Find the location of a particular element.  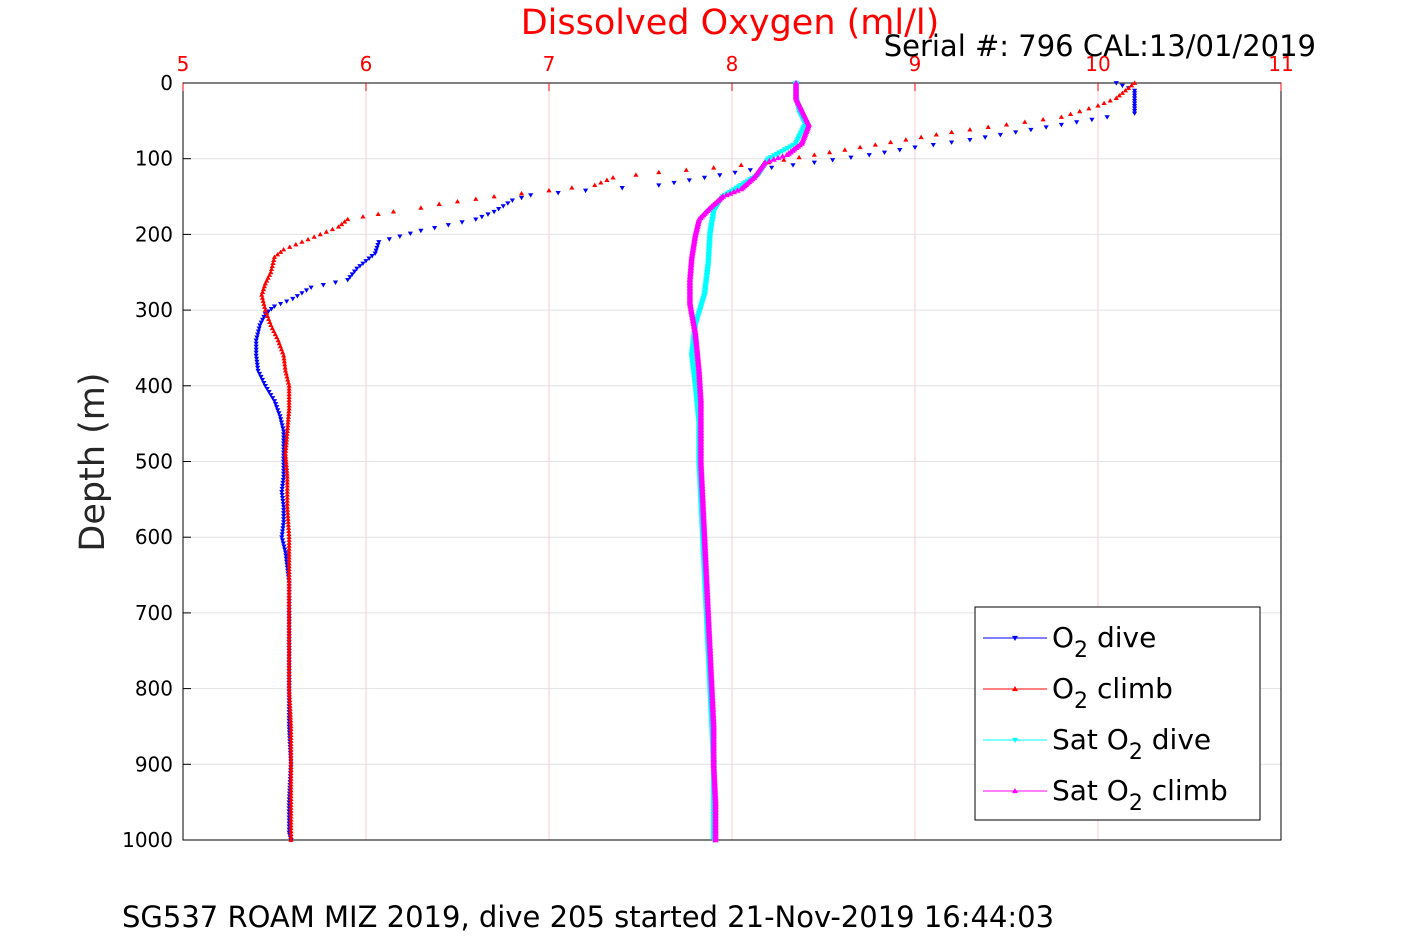

legend-label: Sat O2 climb is located at coordinates (1140, 795).